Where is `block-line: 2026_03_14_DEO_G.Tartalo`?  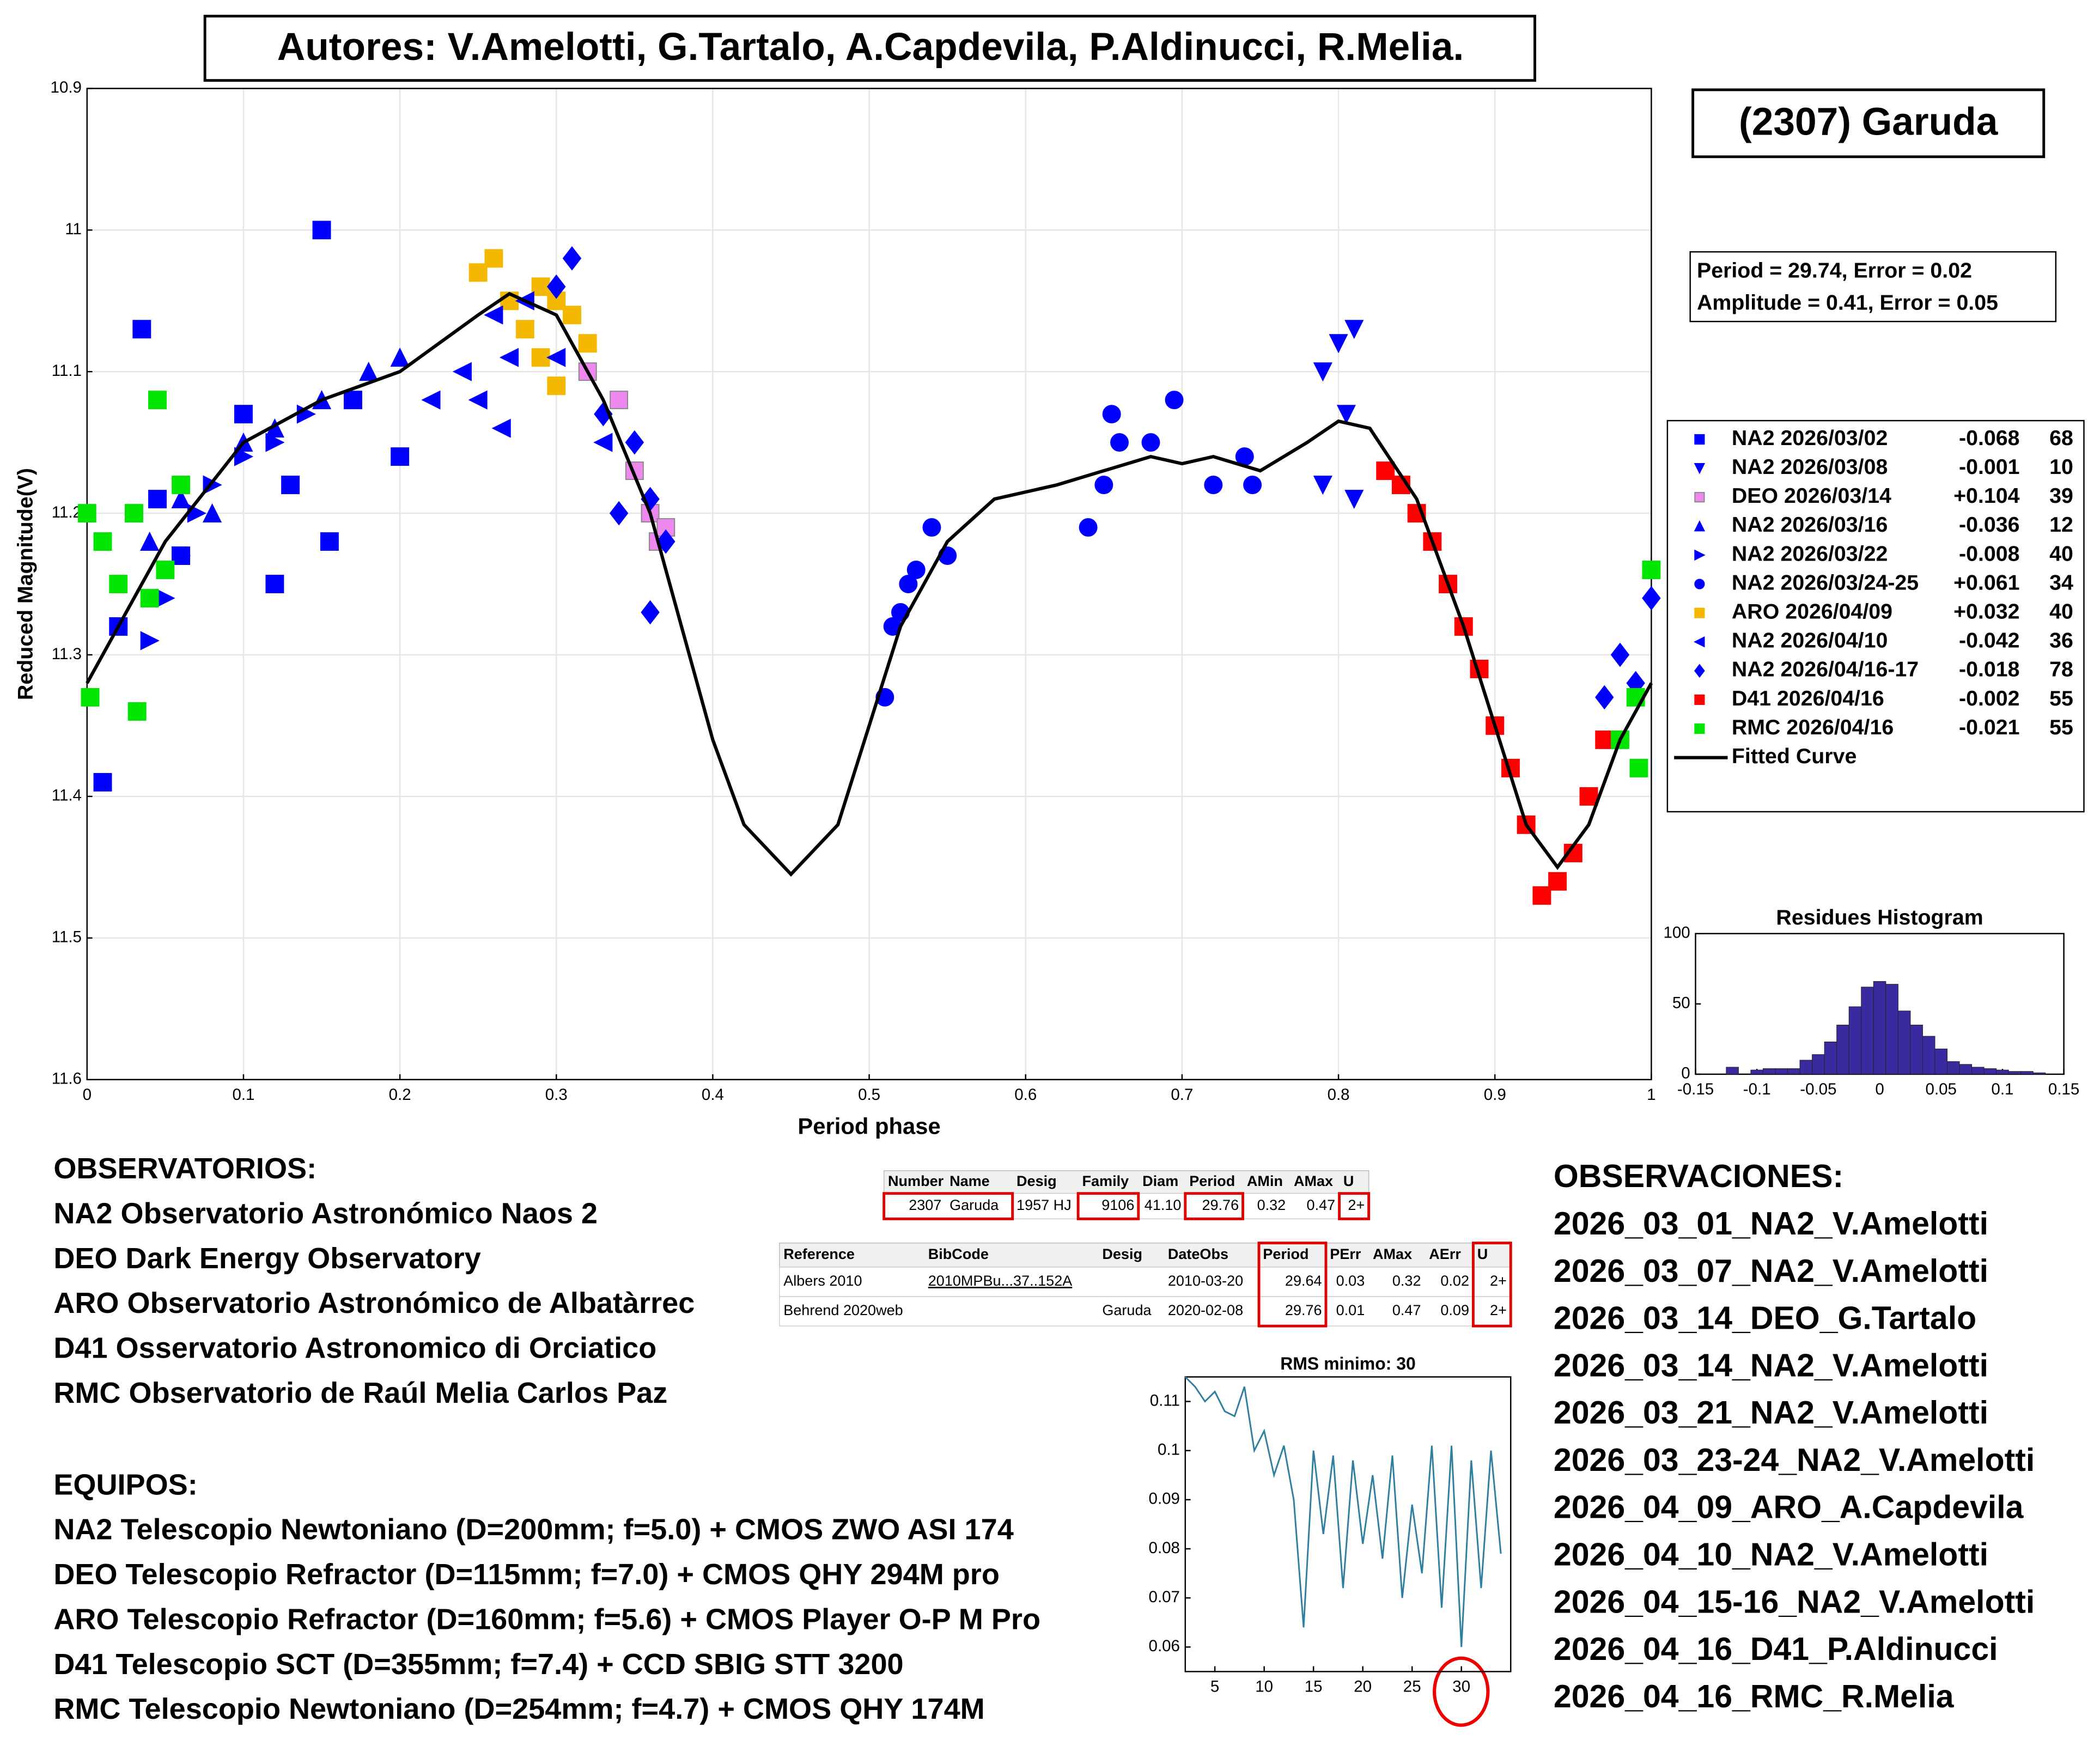
block-line: 2026_03_14_DEO_G.Tartalo is located at coordinates (1765, 1318).